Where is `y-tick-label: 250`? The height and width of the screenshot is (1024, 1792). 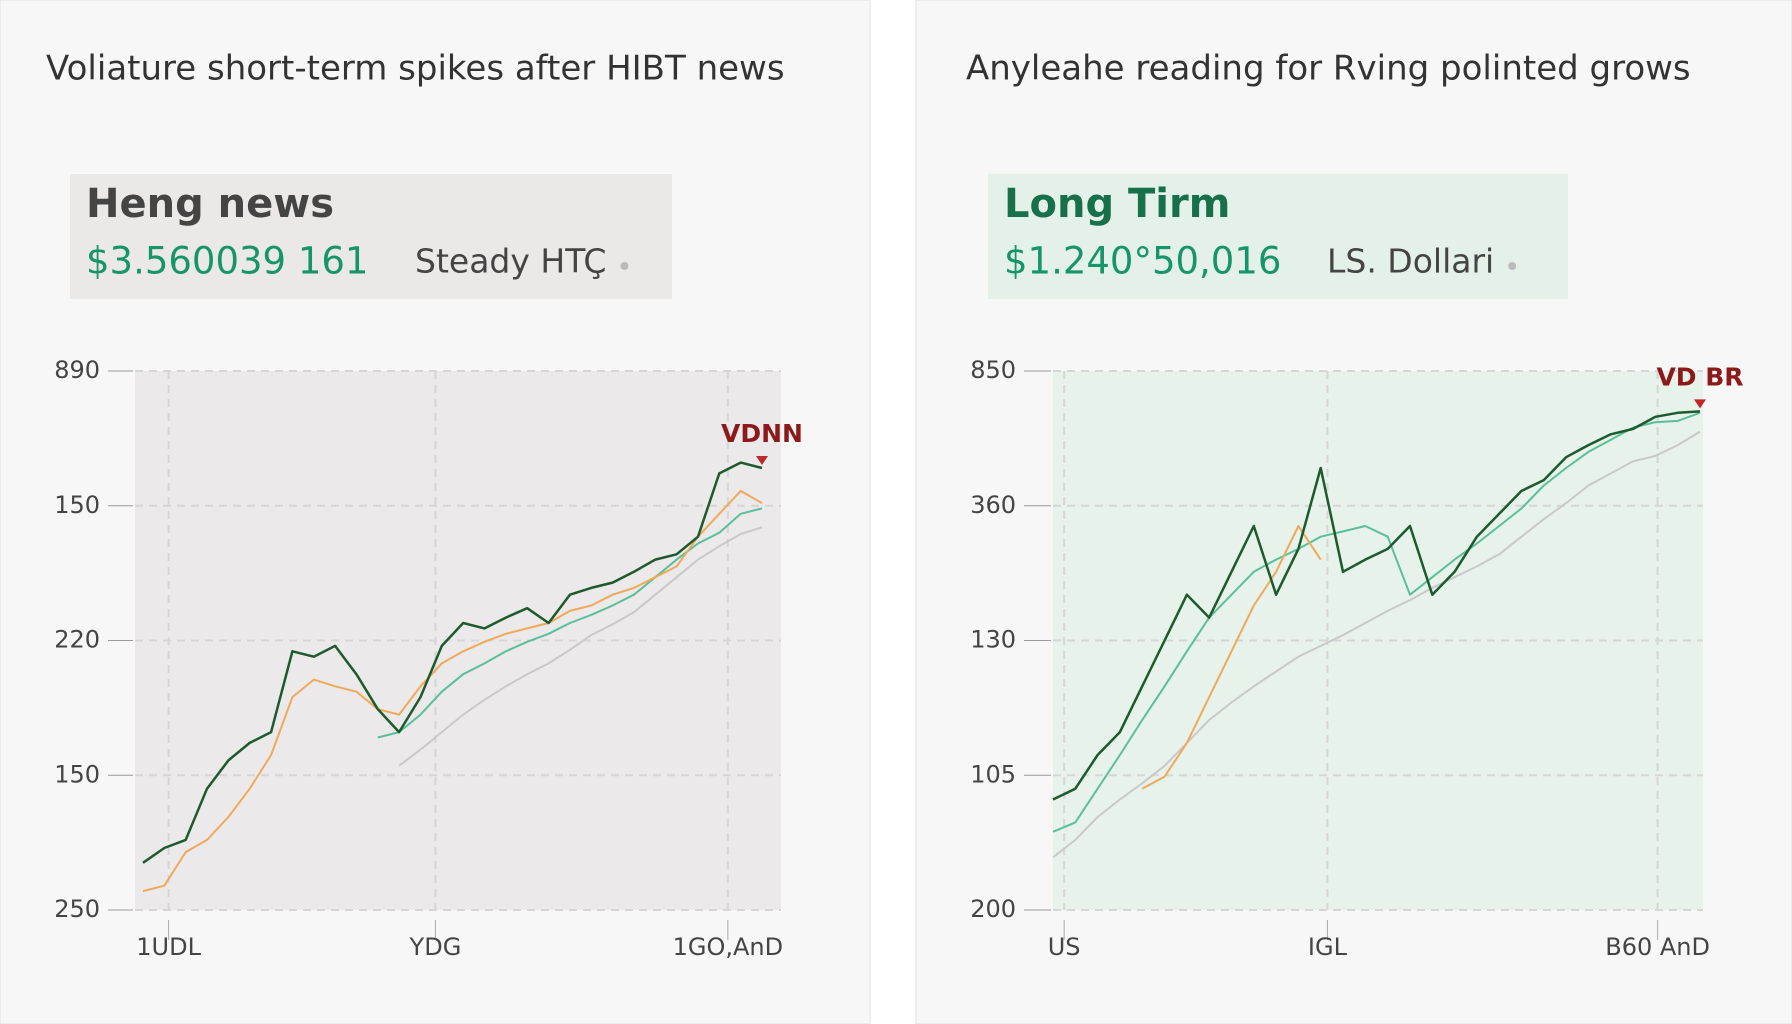 y-tick-label: 250 is located at coordinates (77, 909).